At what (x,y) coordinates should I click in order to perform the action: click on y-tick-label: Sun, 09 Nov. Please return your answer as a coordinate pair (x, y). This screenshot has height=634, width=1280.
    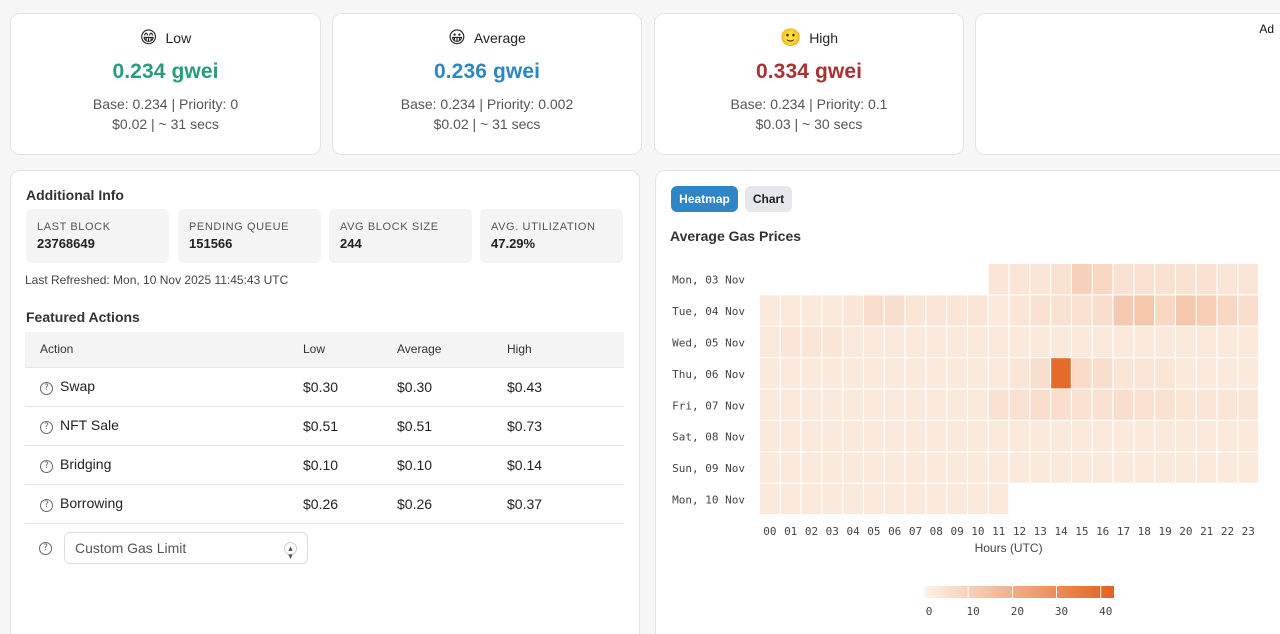
    Looking at the image, I should click on (708, 468).